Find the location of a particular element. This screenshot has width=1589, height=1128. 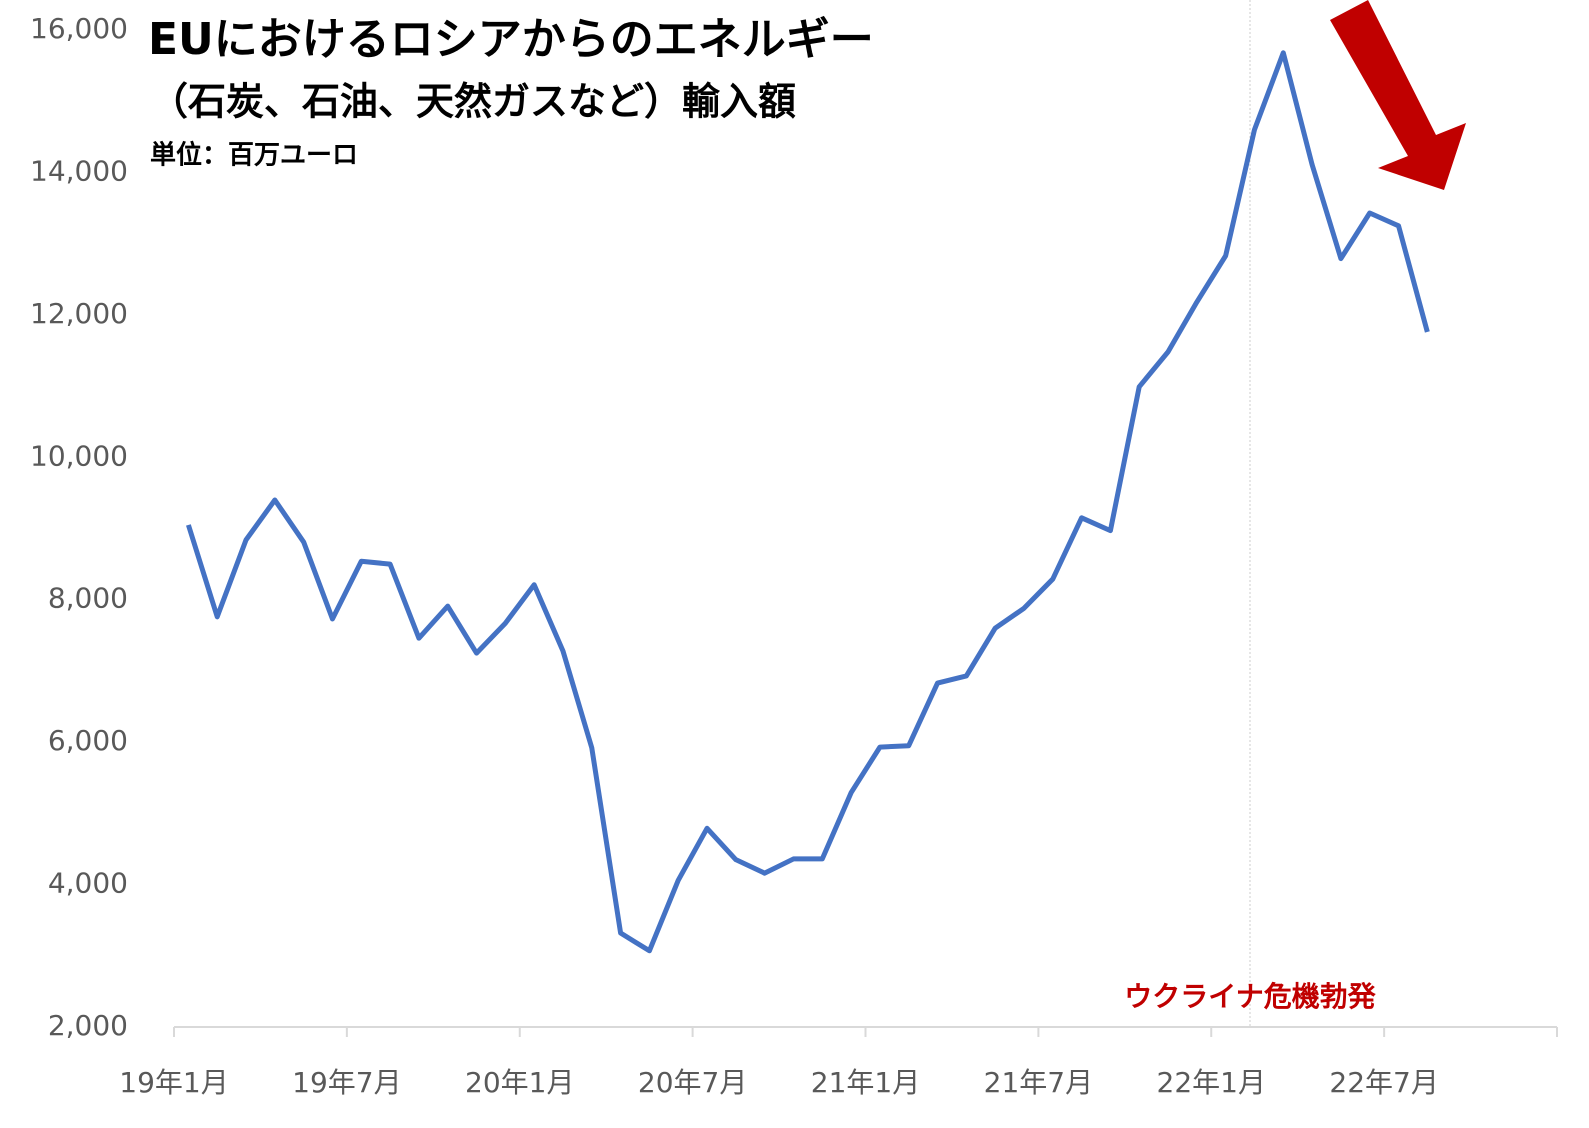

chart-subtitle: （石炭、石油、天然ガスなど）輸入額 is located at coordinates (473, 102).